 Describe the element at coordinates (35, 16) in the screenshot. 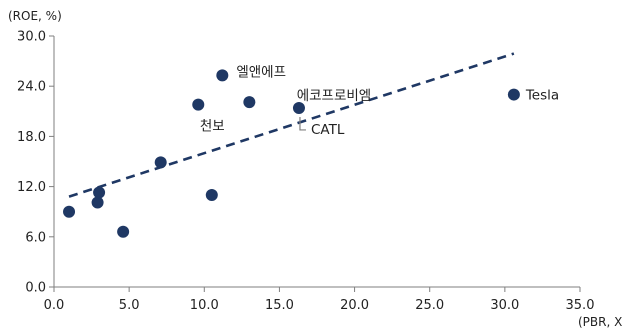

I see `y-axis-label: (ROE, %)` at that location.